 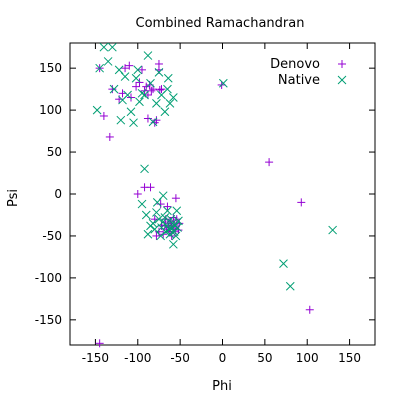 What do you see at coordinates (349, 358) in the screenshot?
I see `x-tick-label: 150` at bounding box center [349, 358].